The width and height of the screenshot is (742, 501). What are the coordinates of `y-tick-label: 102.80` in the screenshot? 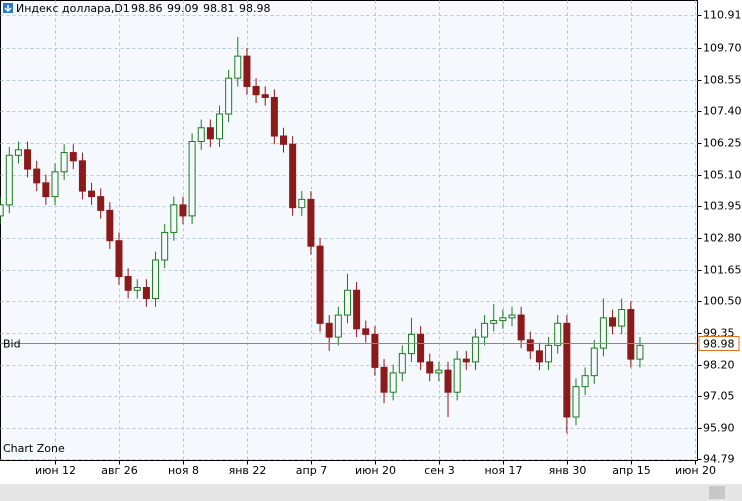 It's located at (722, 238).